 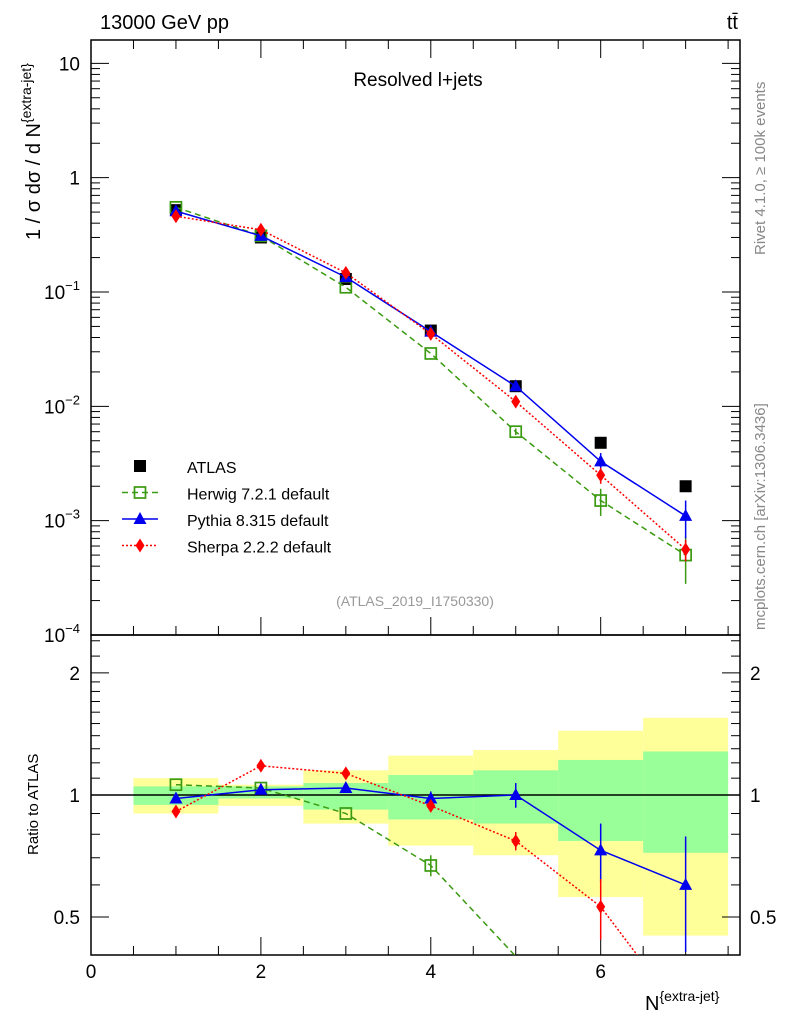 I want to click on ratio-ylabel: Ratio to ATLAS, so click(x=33, y=804).